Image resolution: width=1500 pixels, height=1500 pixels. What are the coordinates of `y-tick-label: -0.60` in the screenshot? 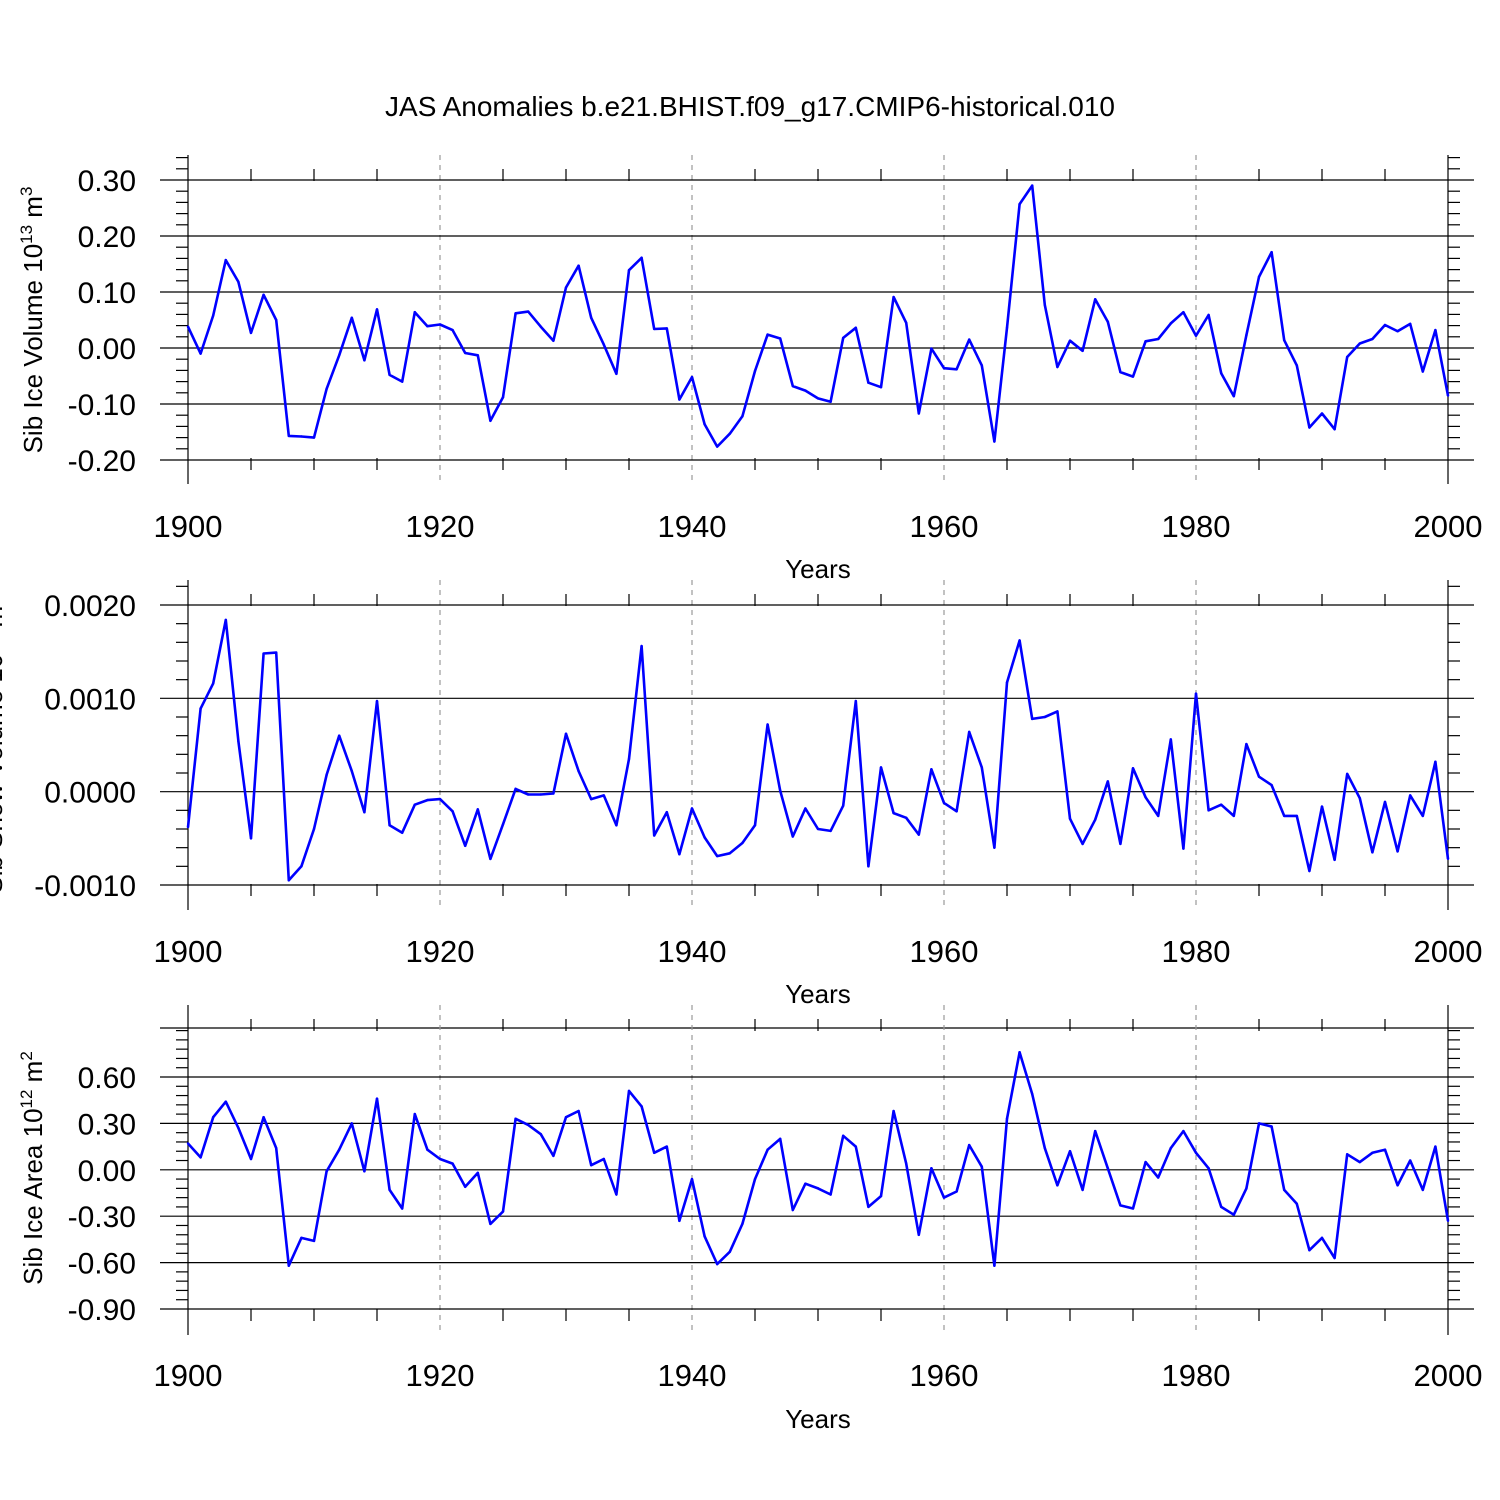 It's located at (102, 1264).